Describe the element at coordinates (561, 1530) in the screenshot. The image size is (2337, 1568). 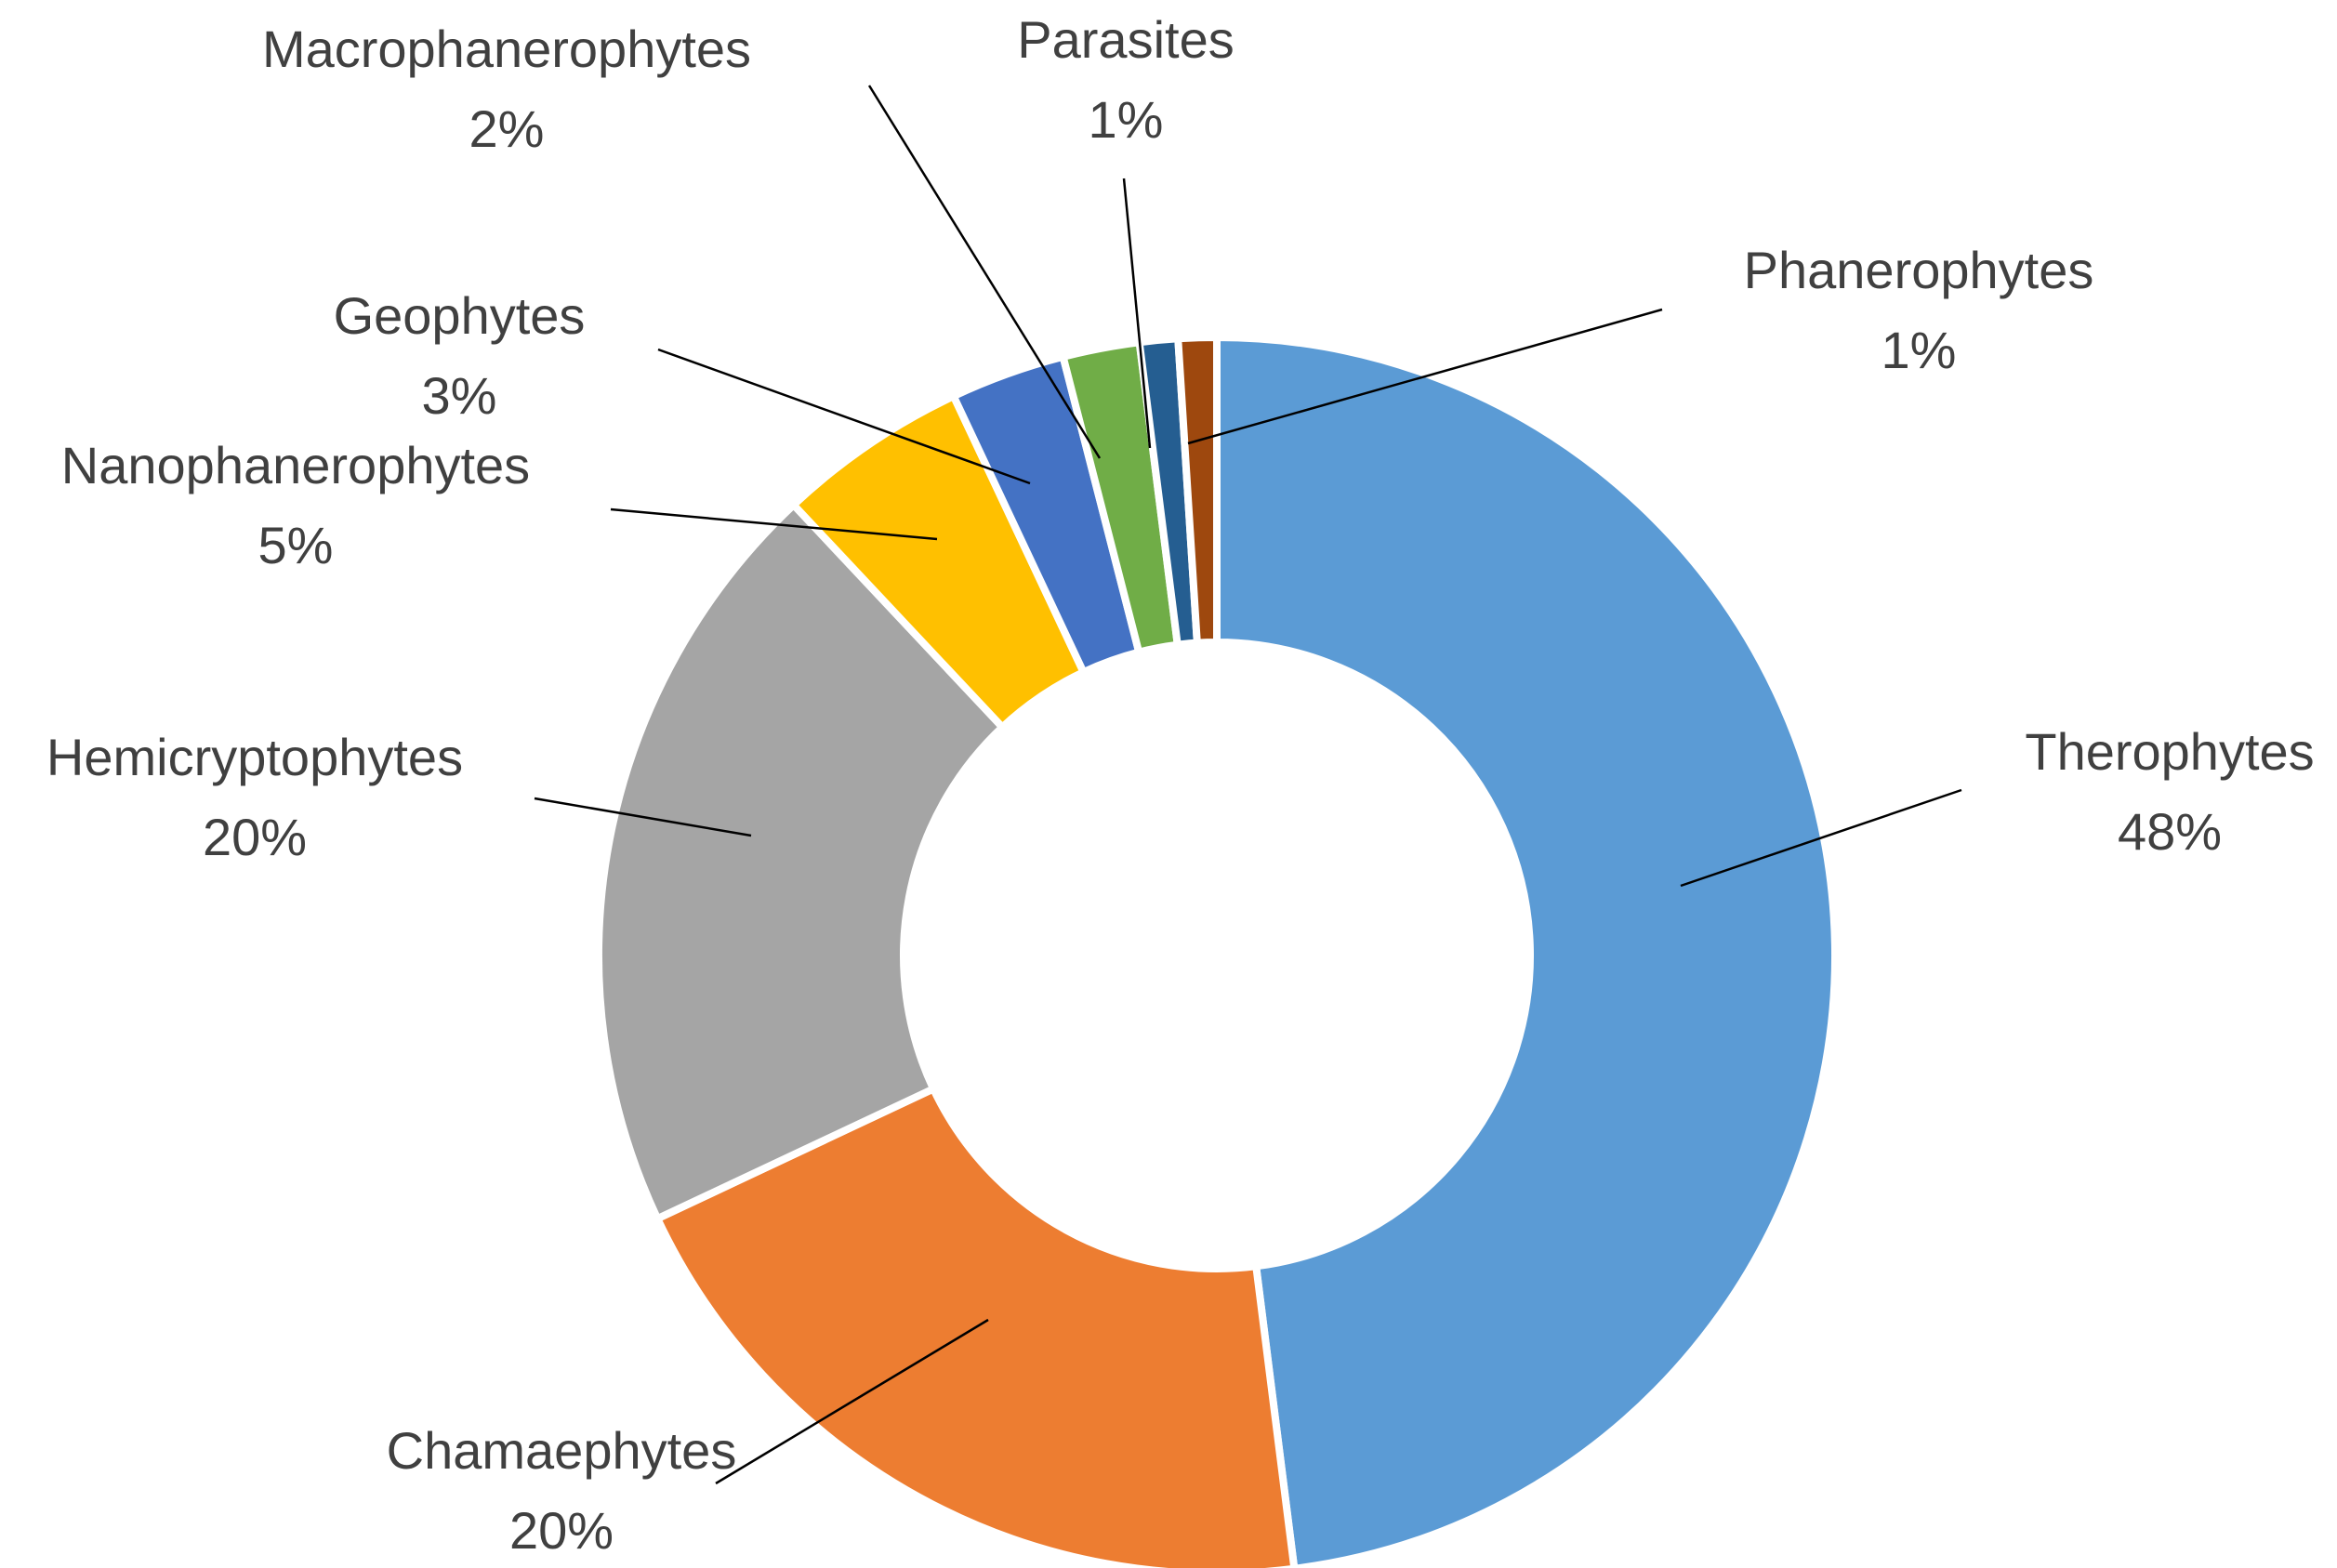
I see `data-label-value-chamaephytes: 20%` at that location.